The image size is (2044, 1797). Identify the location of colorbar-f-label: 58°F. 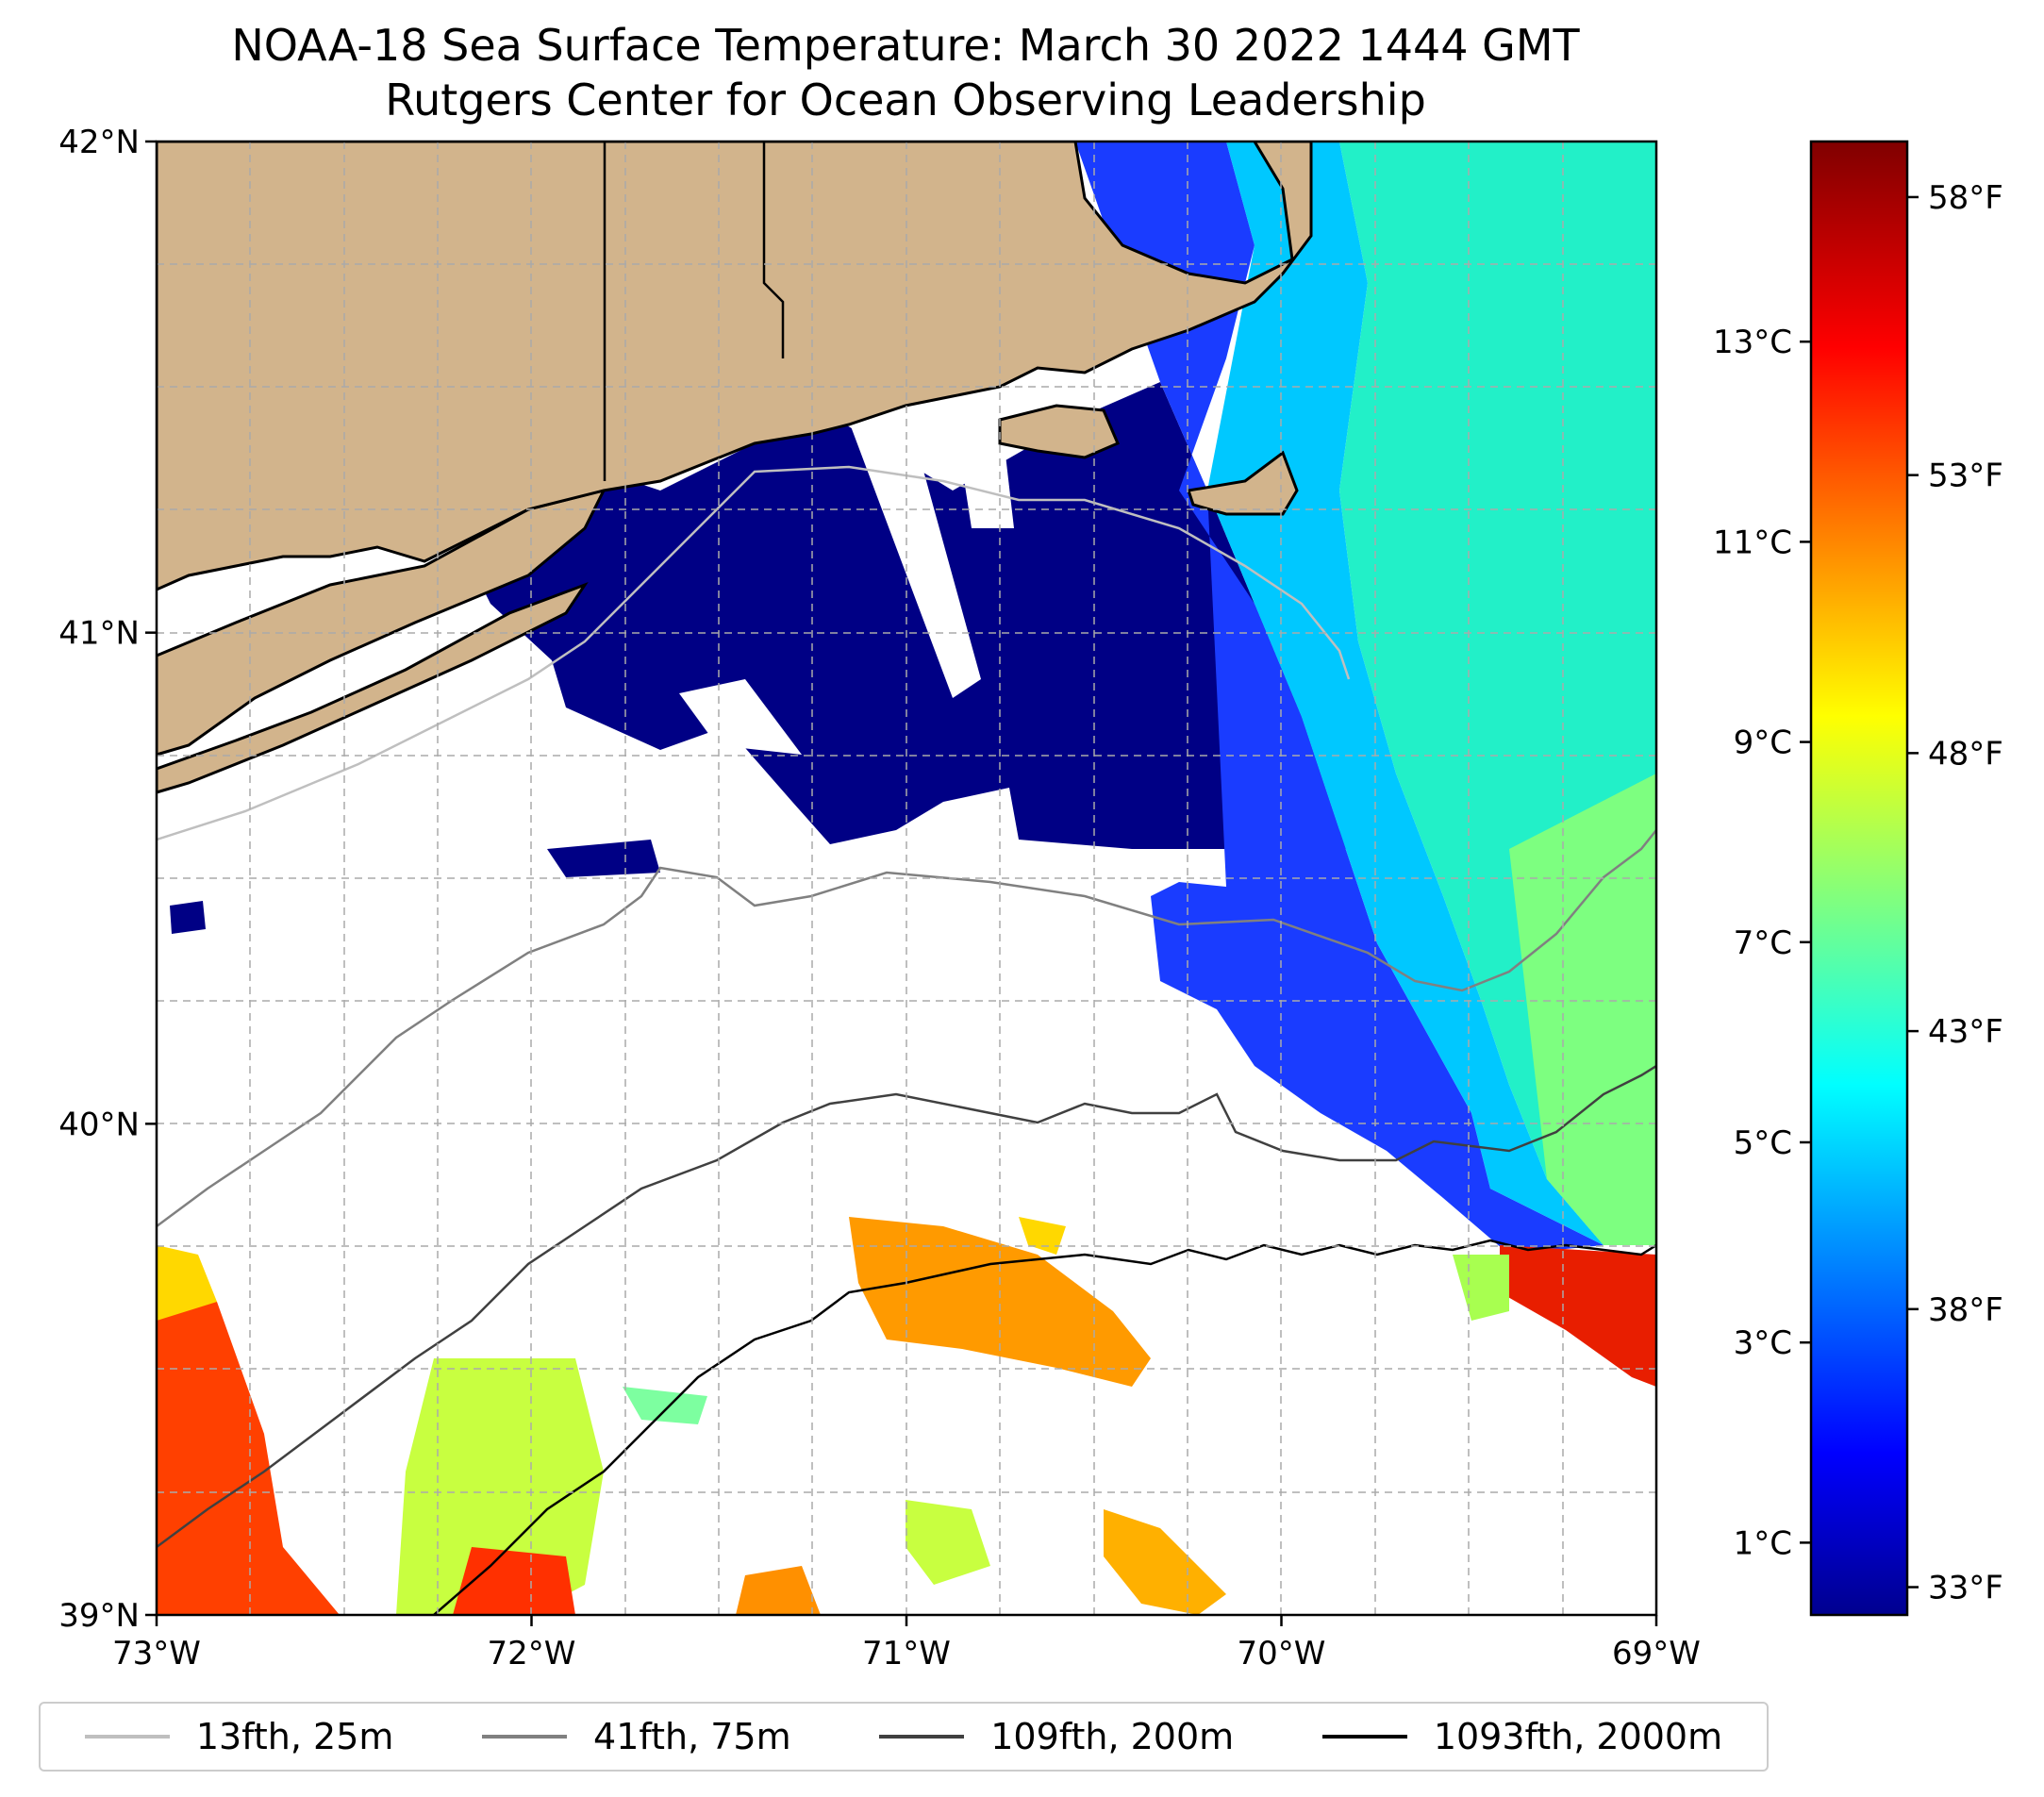
(1965, 198).